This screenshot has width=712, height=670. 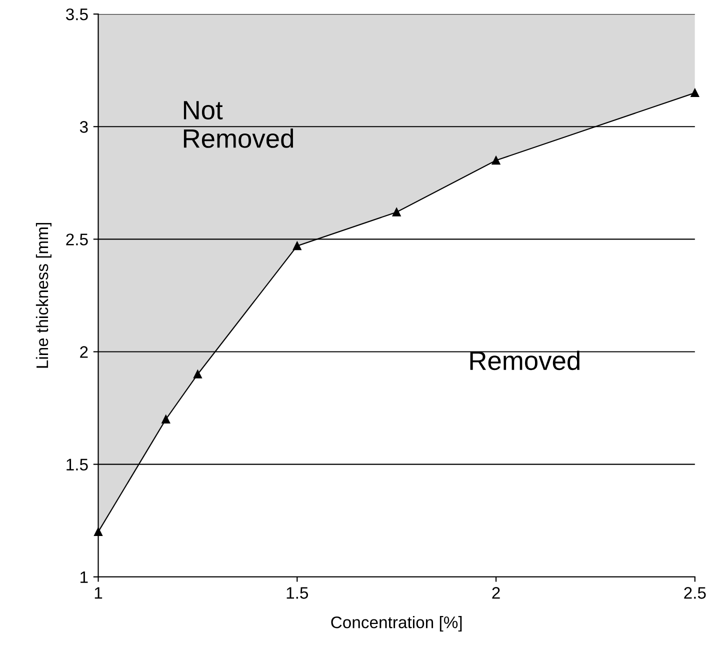 What do you see at coordinates (77, 14) in the screenshot?
I see `y-tick-label: 3.5` at bounding box center [77, 14].